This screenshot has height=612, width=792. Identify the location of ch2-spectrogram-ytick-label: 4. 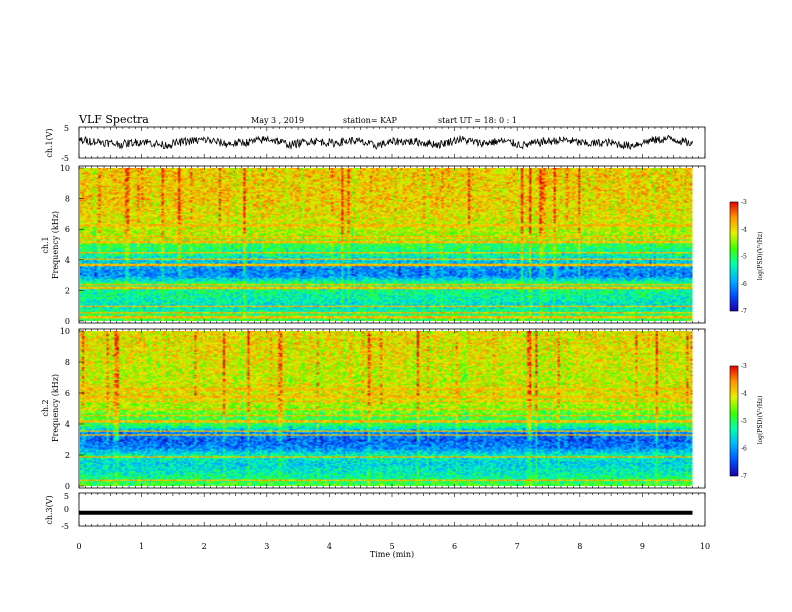
(67, 424).